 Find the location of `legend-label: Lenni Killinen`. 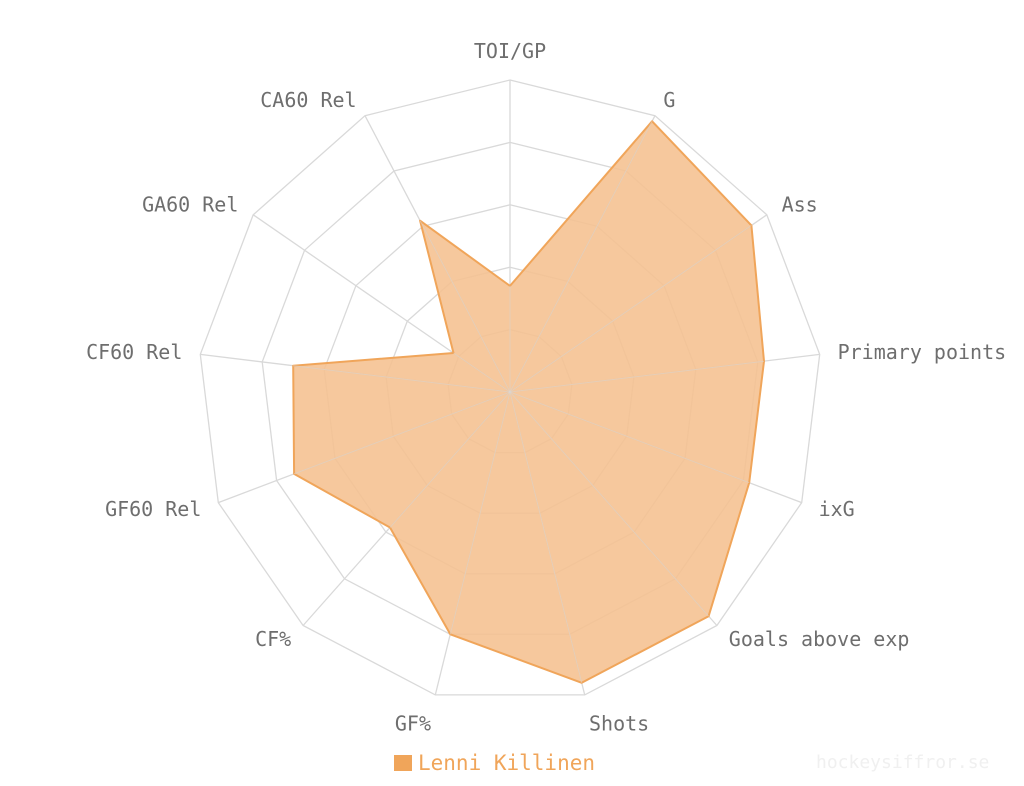

legend-label: Lenni Killinen is located at coordinates (507, 763).